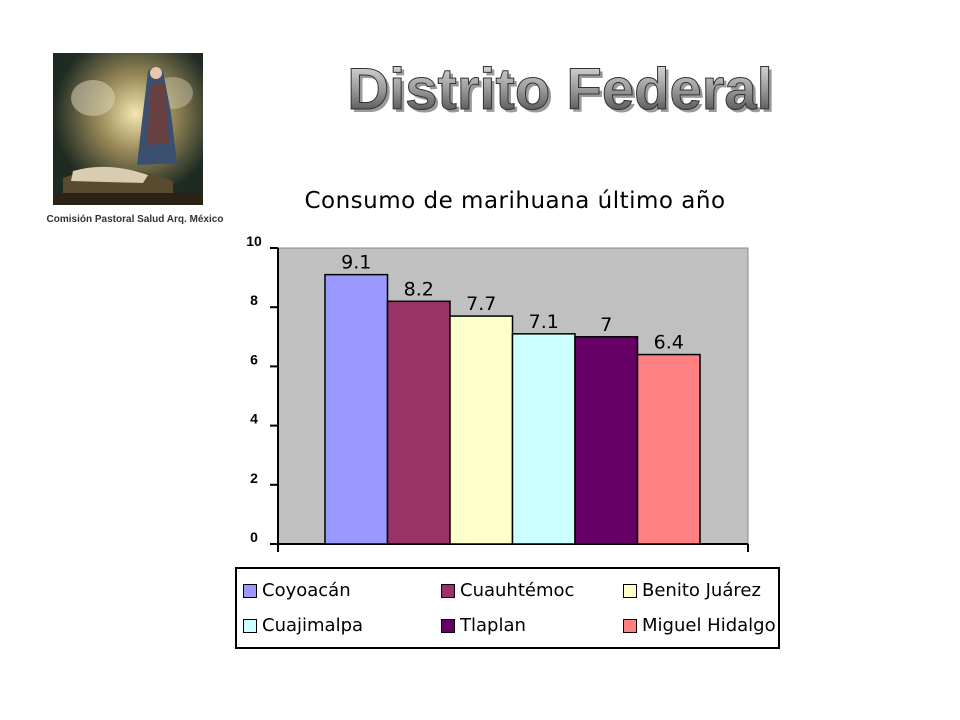 This screenshot has height=720, width=960. I want to click on data-label: 8.2, so click(419, 289).